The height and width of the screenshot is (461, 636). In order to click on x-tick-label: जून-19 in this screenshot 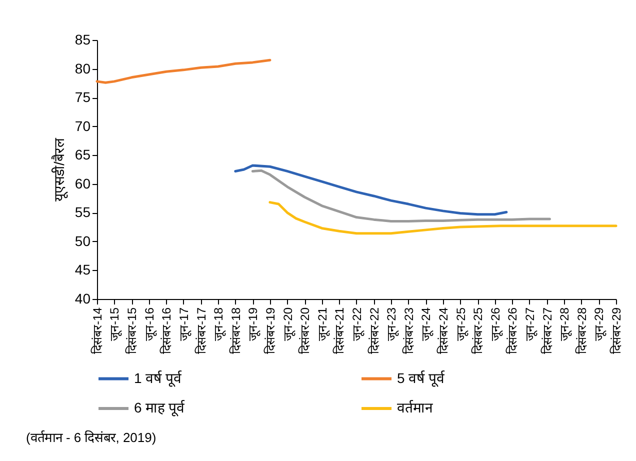, I will do `click(254, 324)`.